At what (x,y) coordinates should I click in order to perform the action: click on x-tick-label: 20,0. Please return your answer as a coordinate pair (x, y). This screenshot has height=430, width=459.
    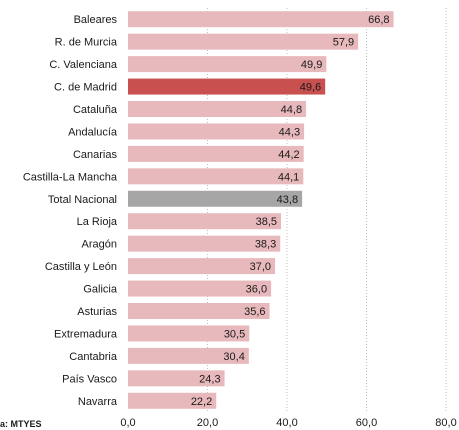
    Looking at the image, I should click on (207, 423).